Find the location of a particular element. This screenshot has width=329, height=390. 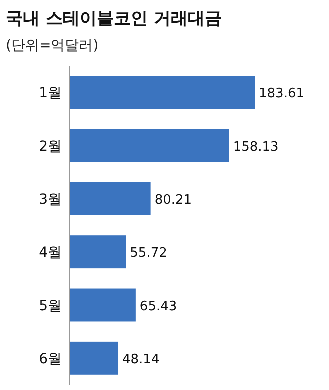

y-tick-label: 4월 is located at coordinates (50, 253).